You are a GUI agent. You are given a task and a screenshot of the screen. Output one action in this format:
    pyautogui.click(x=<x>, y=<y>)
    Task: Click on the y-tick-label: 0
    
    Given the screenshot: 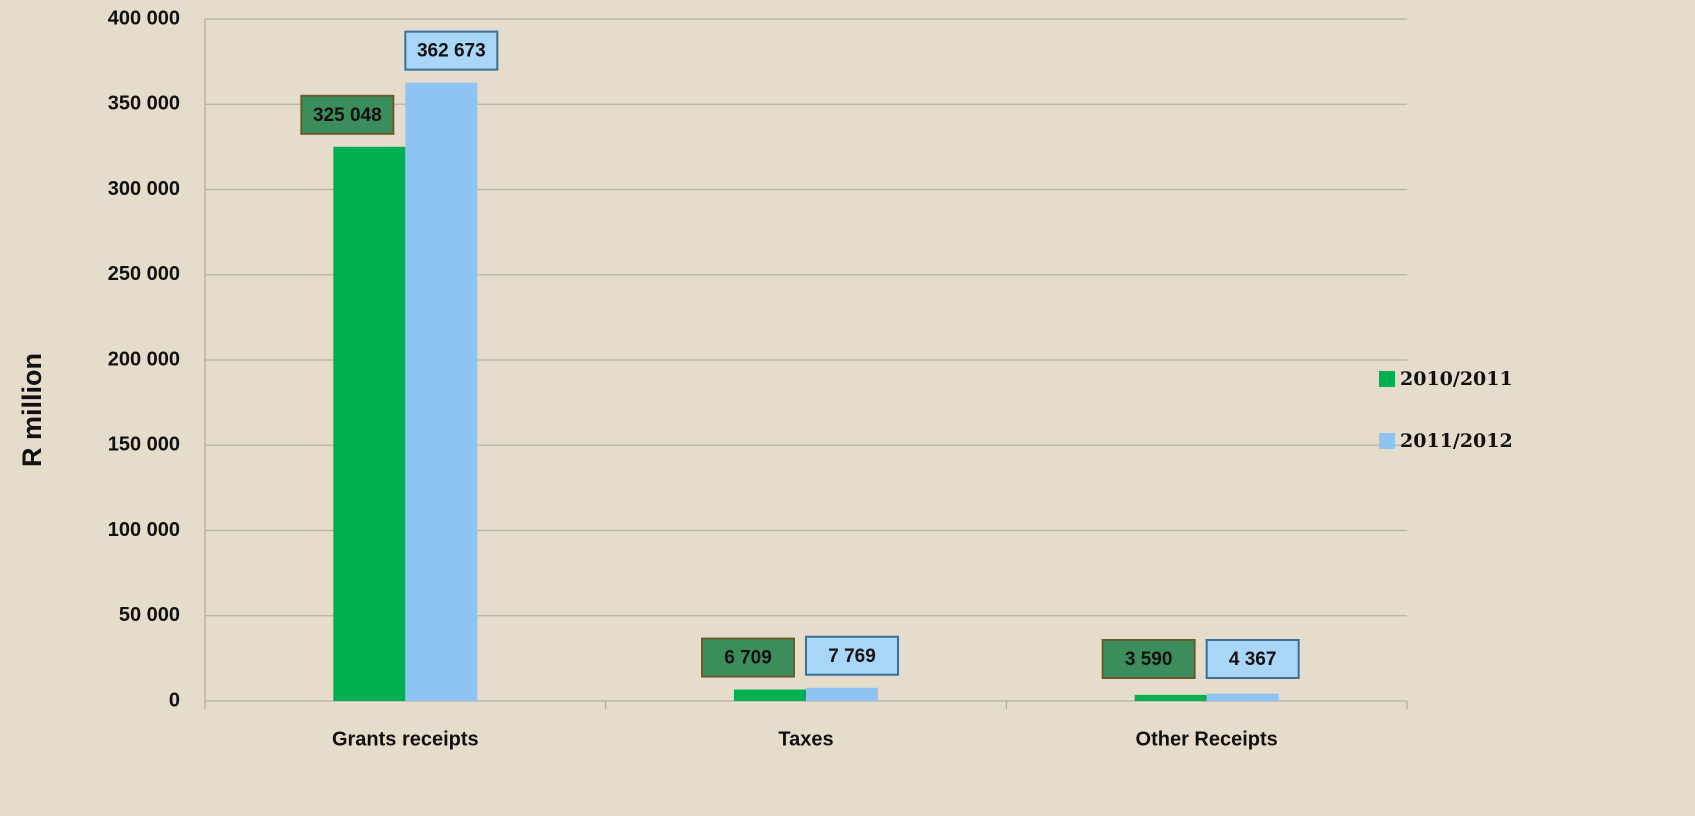 What is the action you would take?
    pyautogui.click(x=174, y=700)
    